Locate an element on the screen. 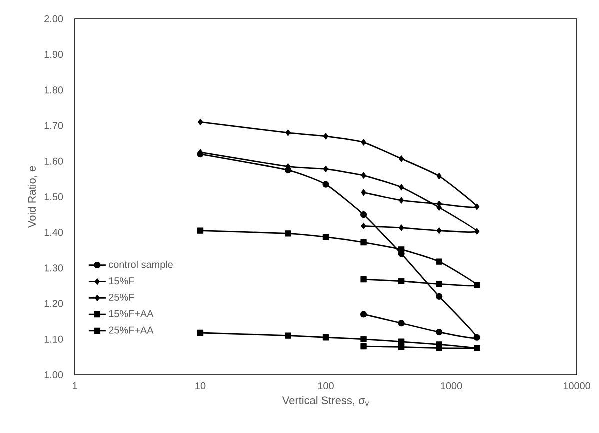 The width and height of the screenshot is (599, 433). legend-label: 25%F is located at coordinates (121, 298).